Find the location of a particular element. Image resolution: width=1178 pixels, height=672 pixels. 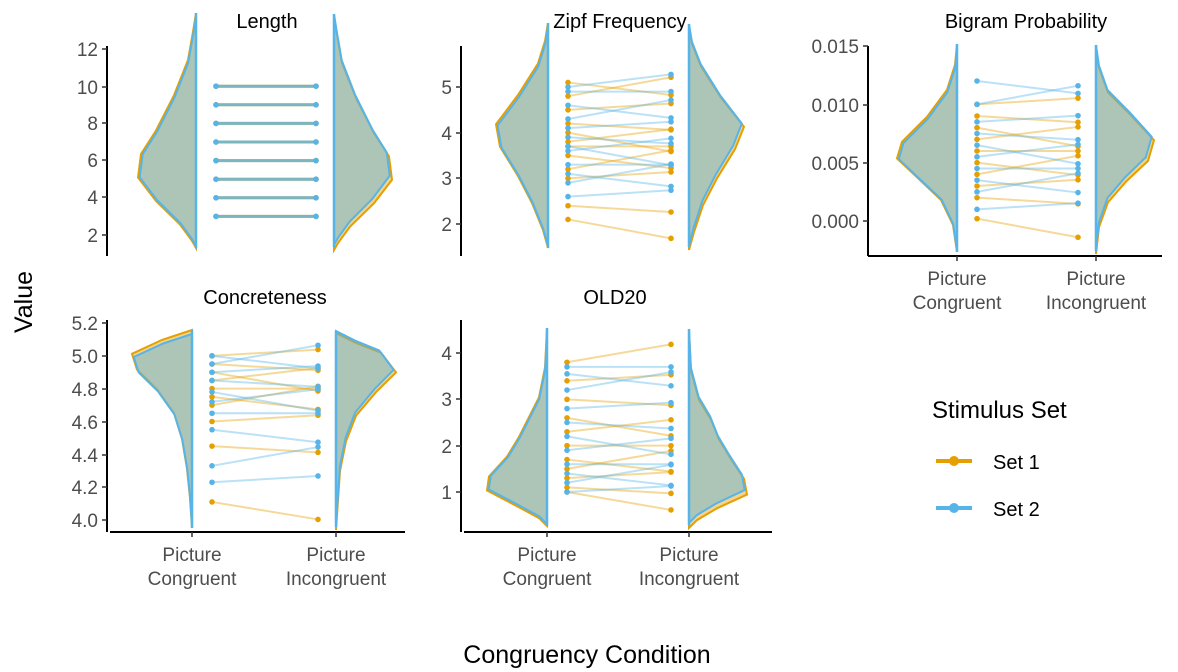

y-tick-label: 0.005 is located at coordinates (835, 164).